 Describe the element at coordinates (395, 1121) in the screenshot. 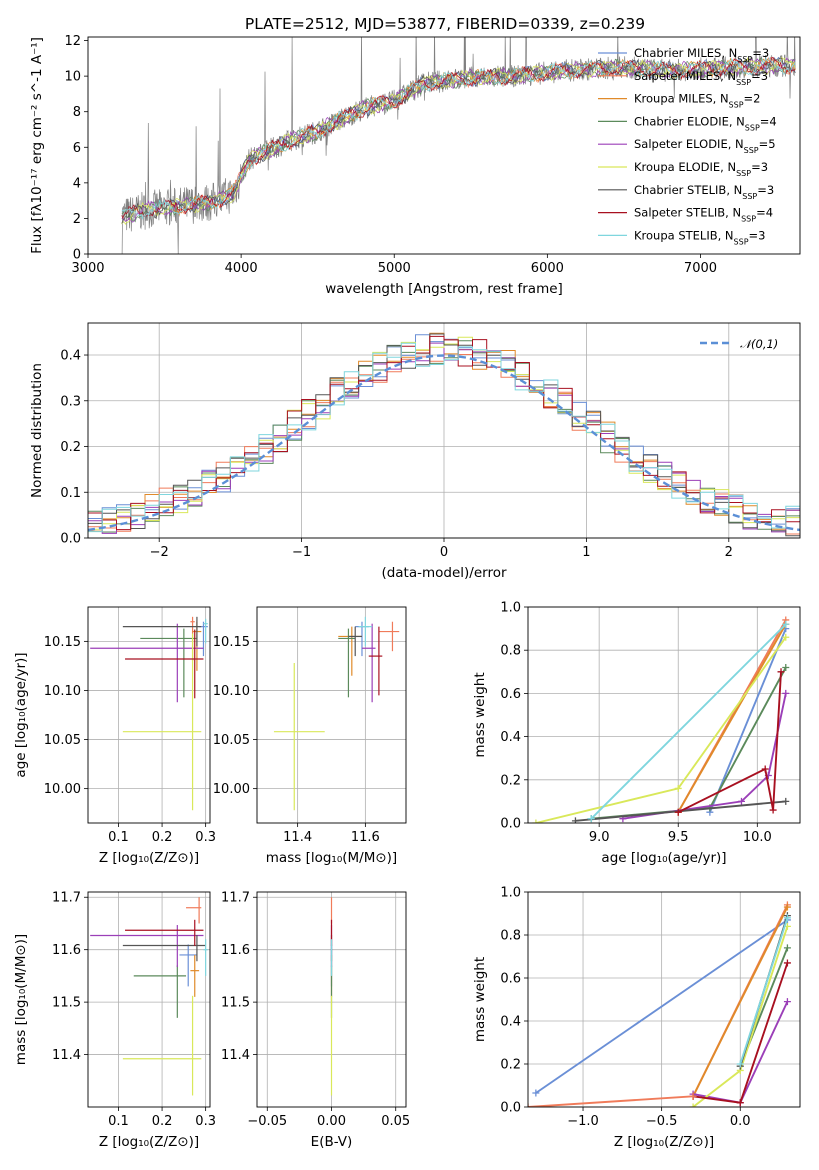

I see `x-tick-label: 0.05` at that location.